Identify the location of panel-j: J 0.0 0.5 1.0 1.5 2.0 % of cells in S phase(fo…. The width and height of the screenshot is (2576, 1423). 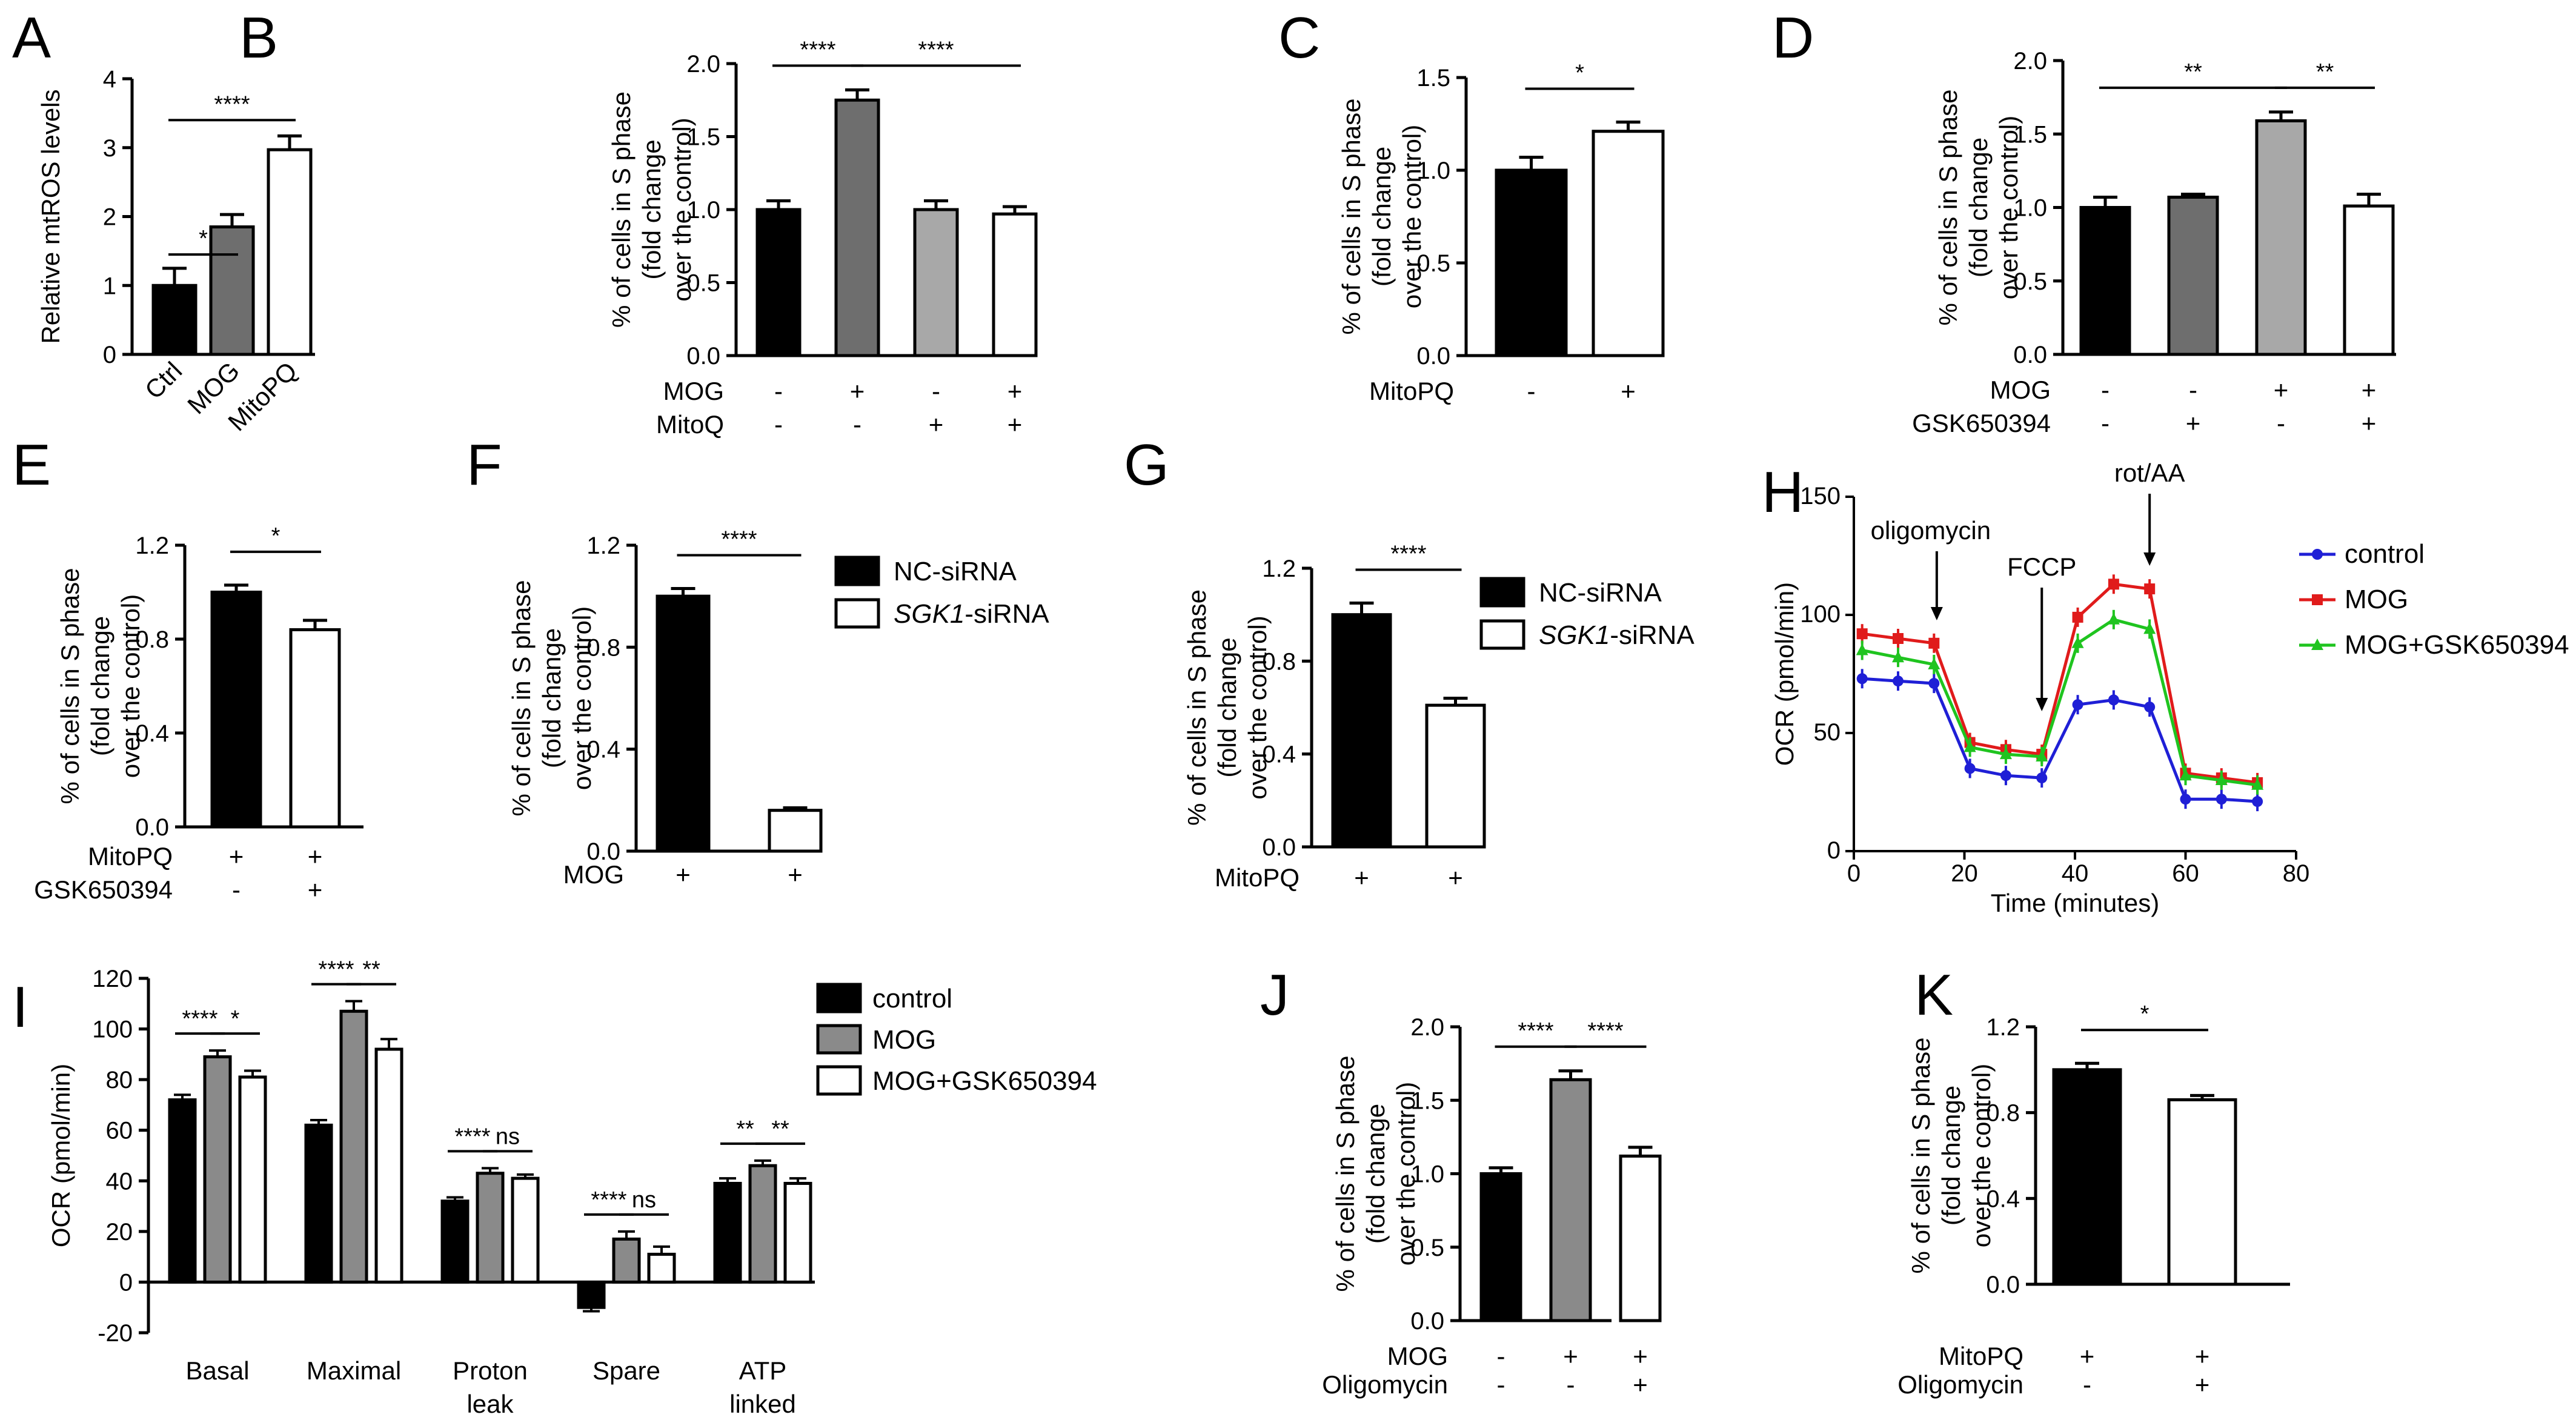
(1461, 1181).